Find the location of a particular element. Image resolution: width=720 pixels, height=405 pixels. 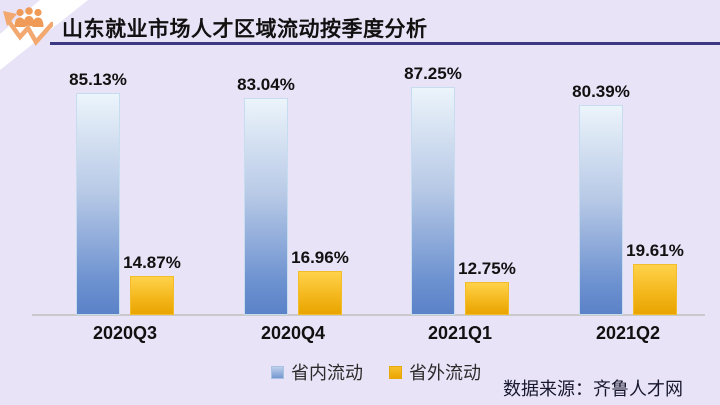

page-title: 山东就业市场人才区域流动按季度分析 is located at coordinates (245, 29).